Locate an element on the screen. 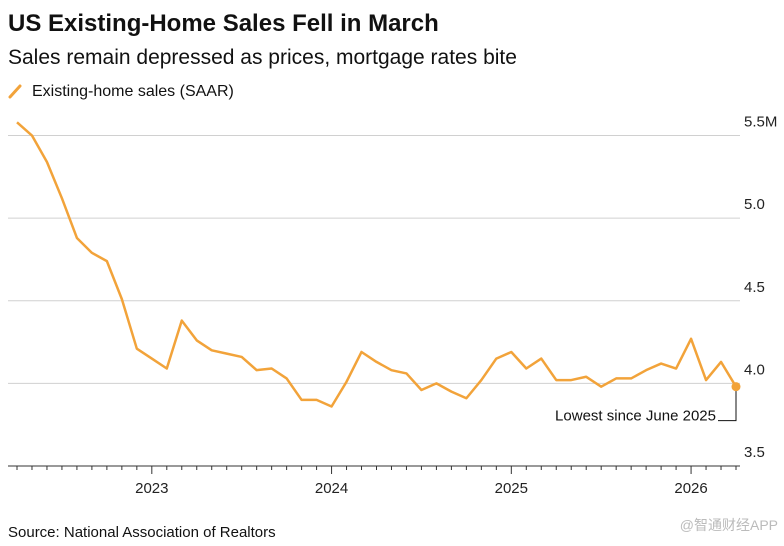 The height and width of the screenshot is (546, 784). legend-label: Existing-home sales (SAAR) is located at coordinates (133, 91).